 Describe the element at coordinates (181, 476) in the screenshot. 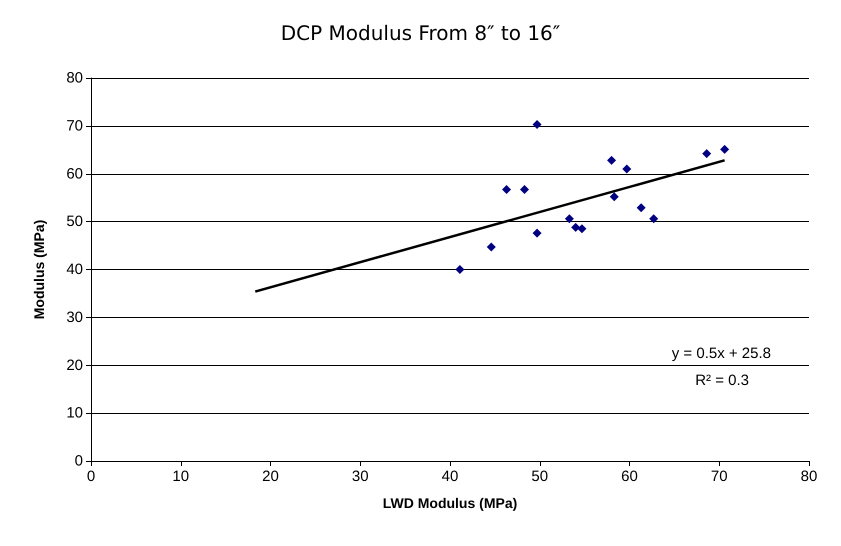

I see `x-tick-label: 10` at that location.